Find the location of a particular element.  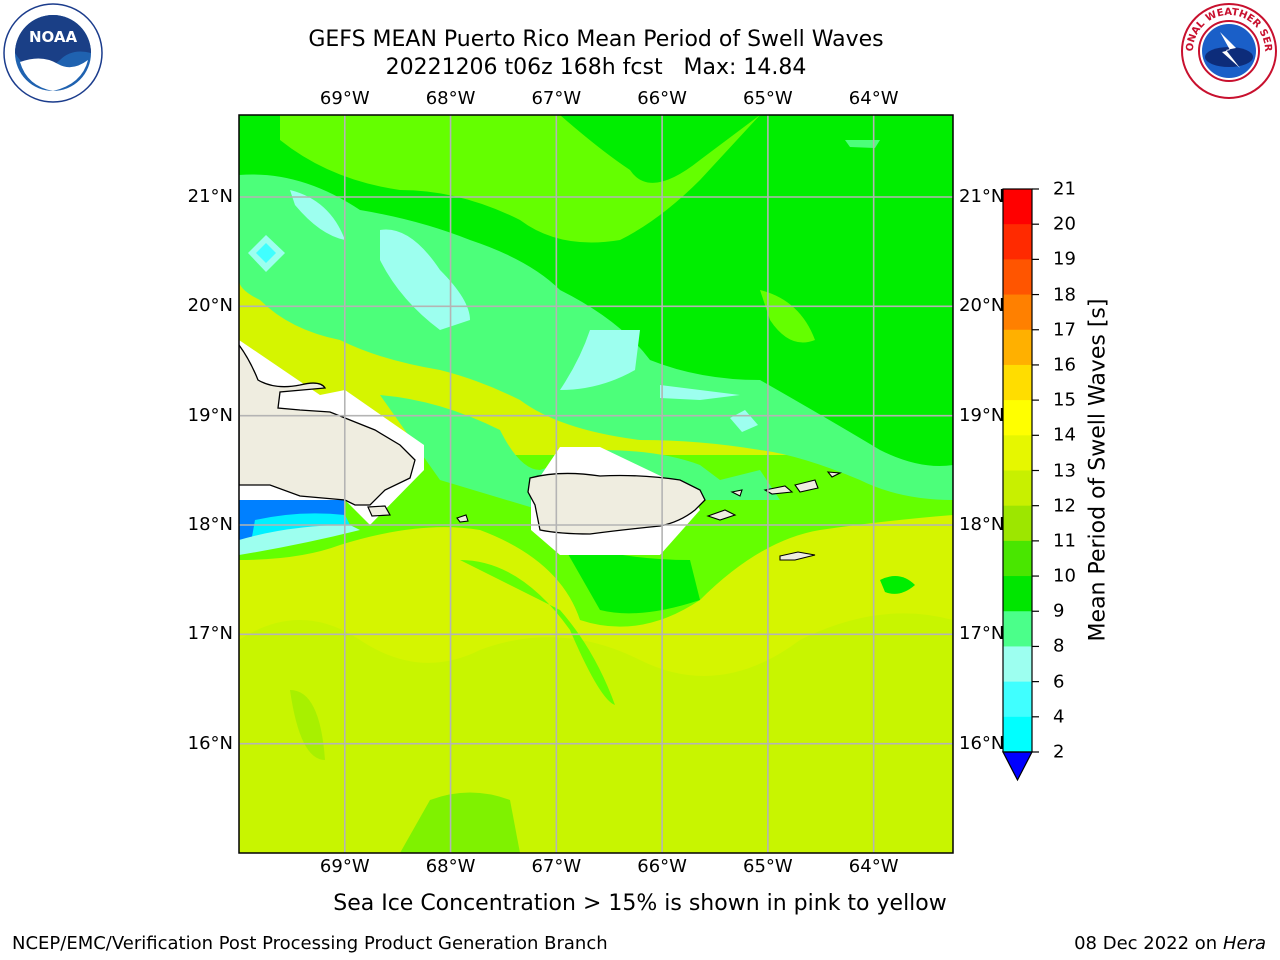

land-puerto-rico is located at coordinates (616, 503).